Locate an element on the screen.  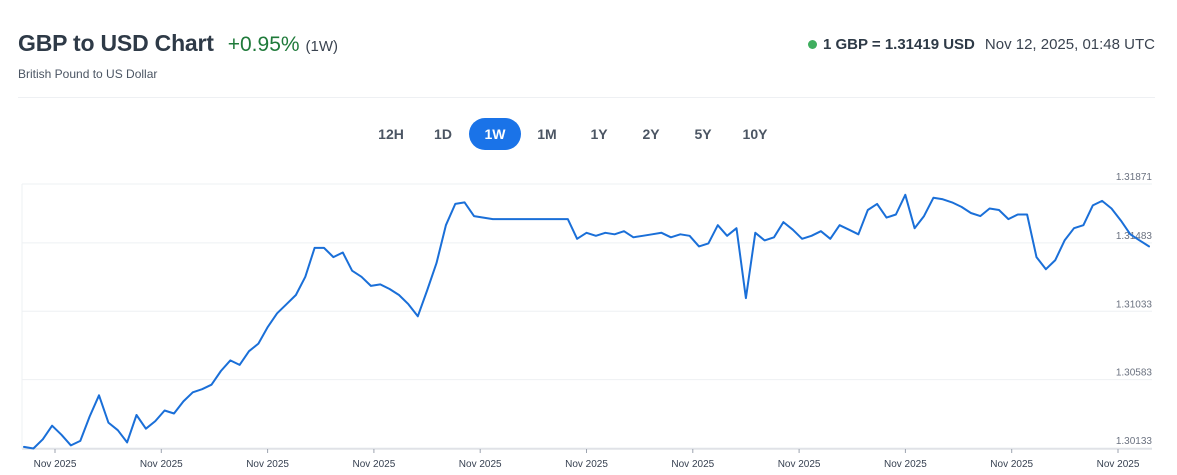
tab-1w: 1W is located at coordinates (495, 134).